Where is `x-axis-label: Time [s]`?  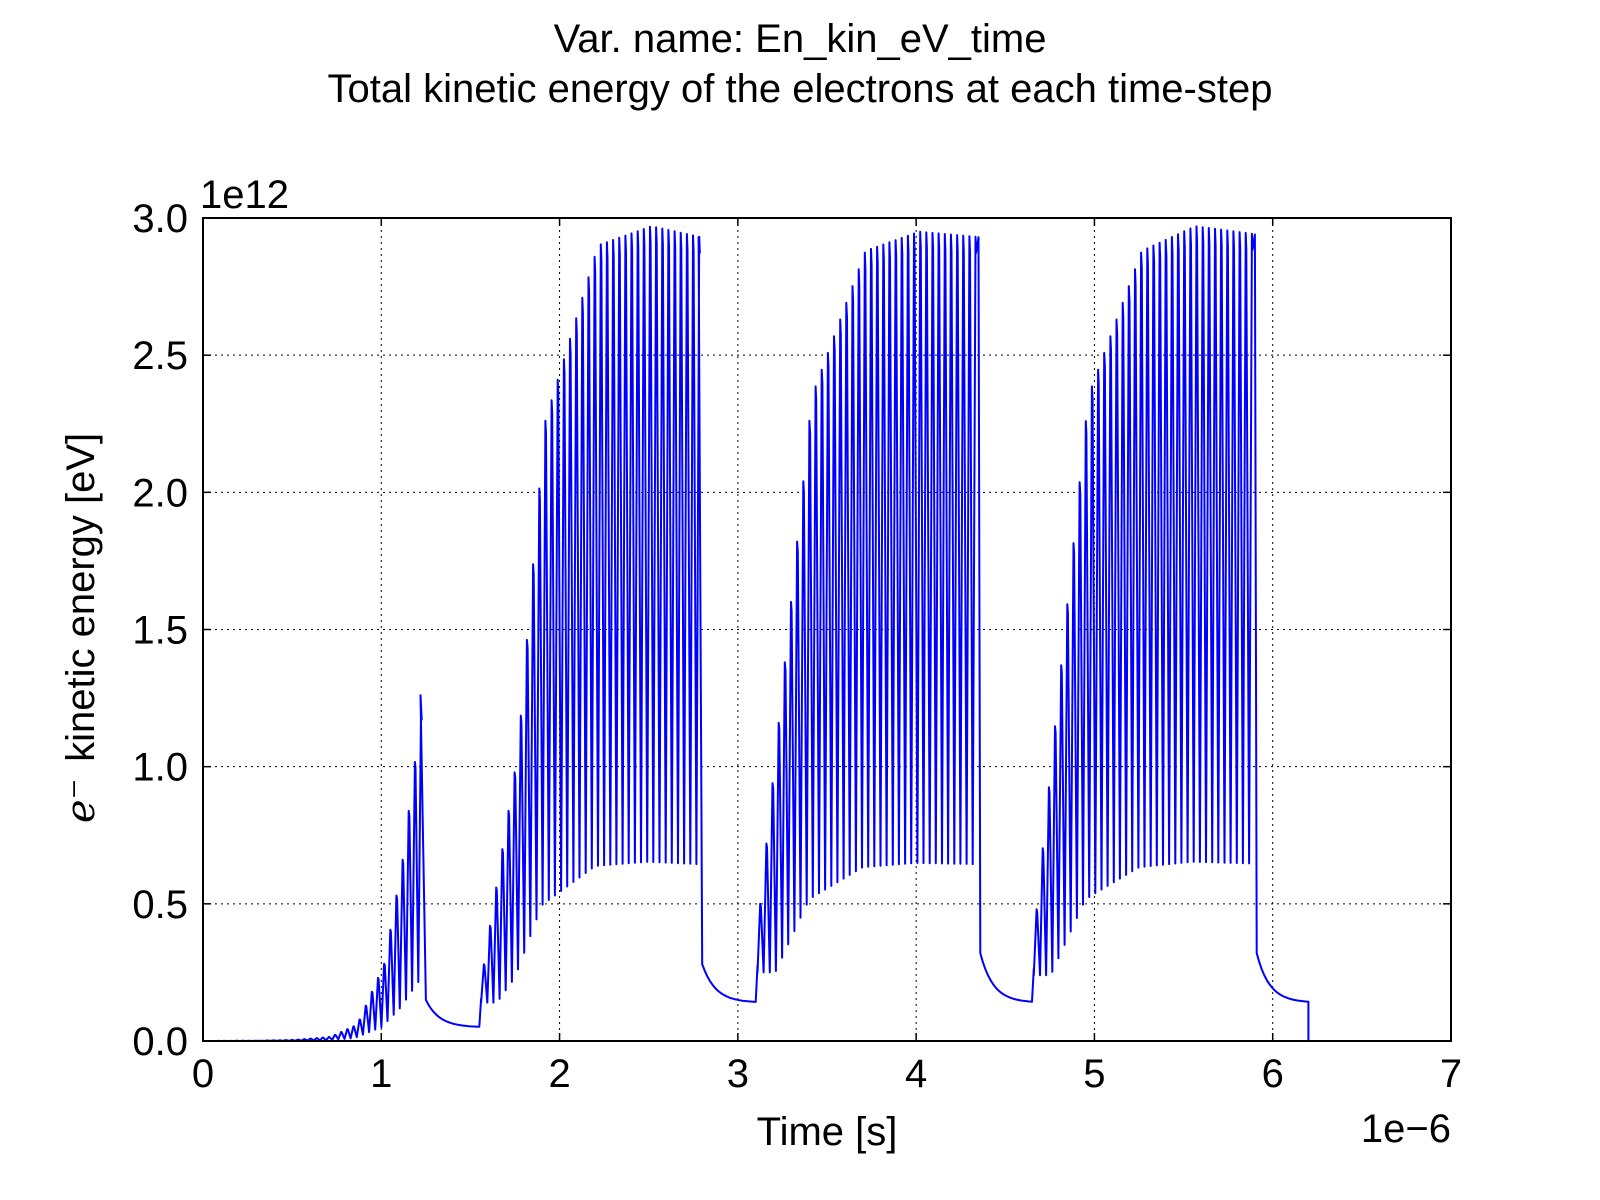 x-axis-label: Time [s] is located at coordinates (827, 1132).